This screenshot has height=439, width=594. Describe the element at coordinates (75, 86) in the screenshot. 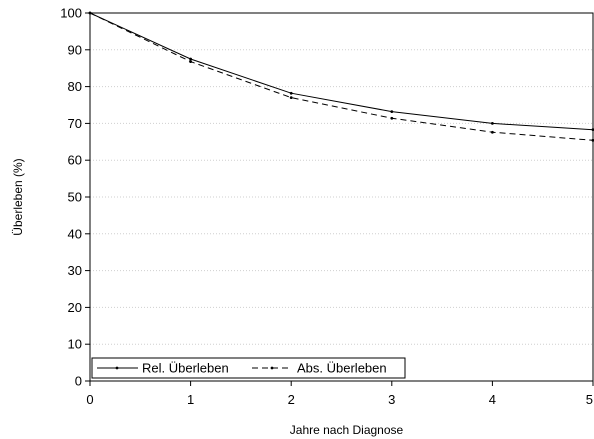

I see `y-tick-label: 80` at that location.